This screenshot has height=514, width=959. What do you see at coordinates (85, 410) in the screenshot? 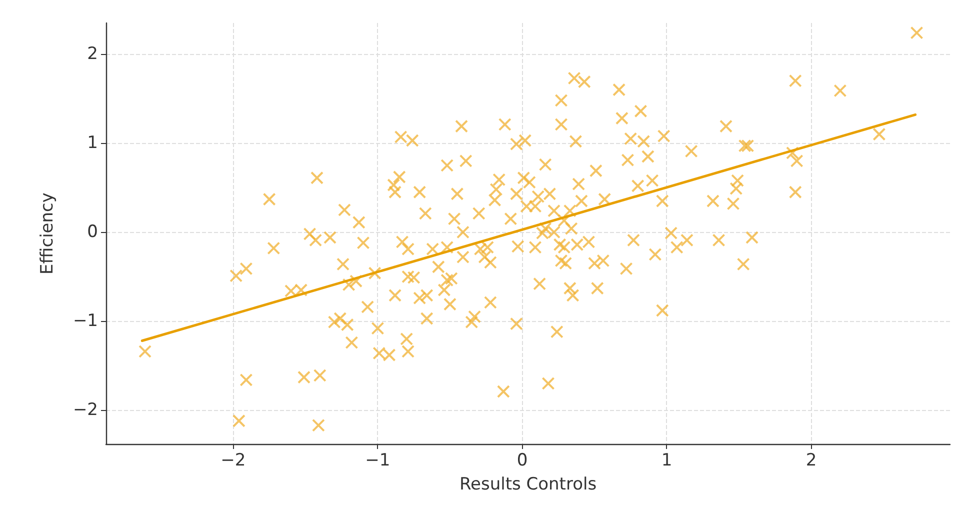
I see `y-tick-label: −2` at bounding box center [85, 410].